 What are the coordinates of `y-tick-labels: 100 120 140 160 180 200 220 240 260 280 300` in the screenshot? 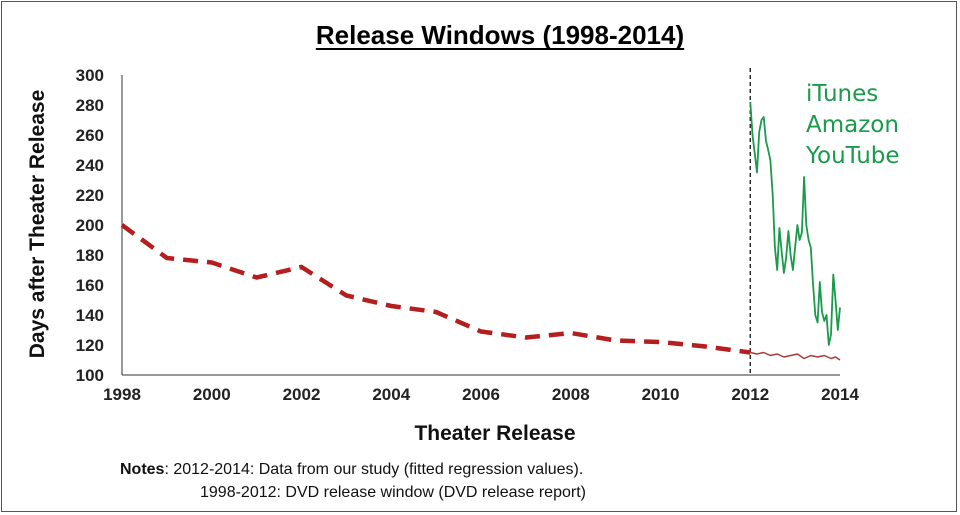 It's located at (90, 225).